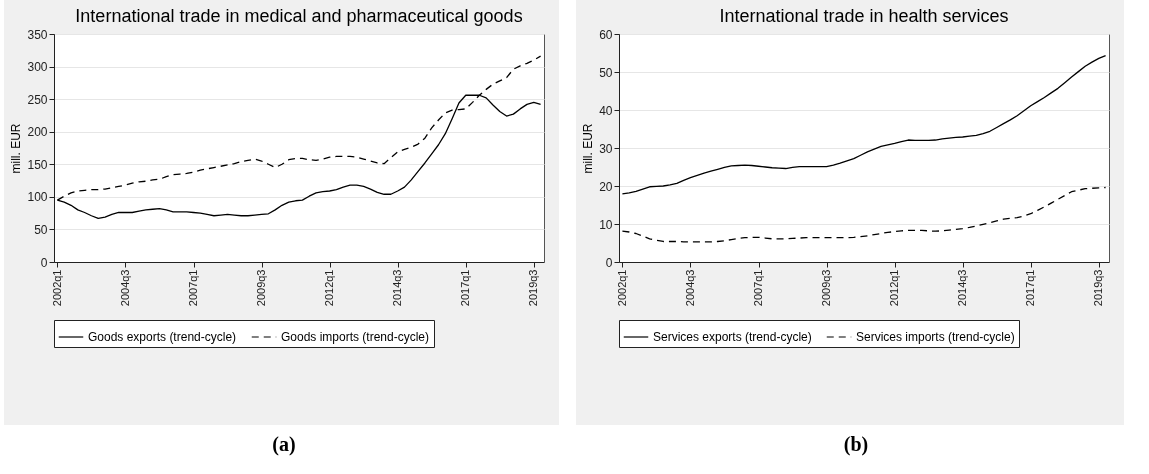 The width and height of the screenshot is (1149, 474). What do you see at coordinates (284, 444) in the screenshot?
I see `text: (a)` at bounding box center [284, 444].